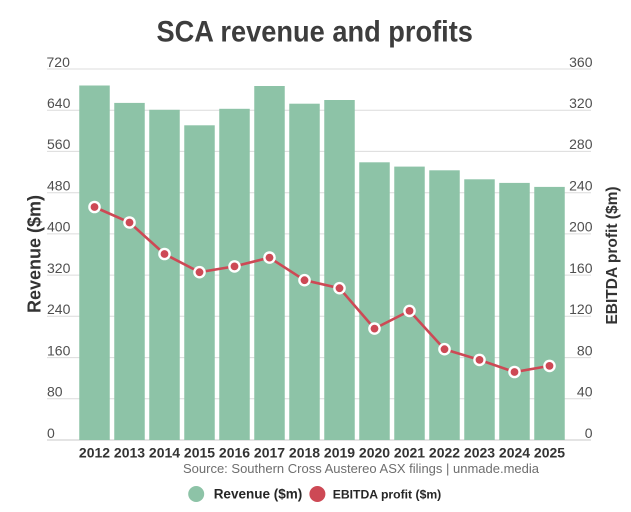  Describe the element at coordinates (234, 452) in the screenshot. I see `svg-text: 2016` at that location.